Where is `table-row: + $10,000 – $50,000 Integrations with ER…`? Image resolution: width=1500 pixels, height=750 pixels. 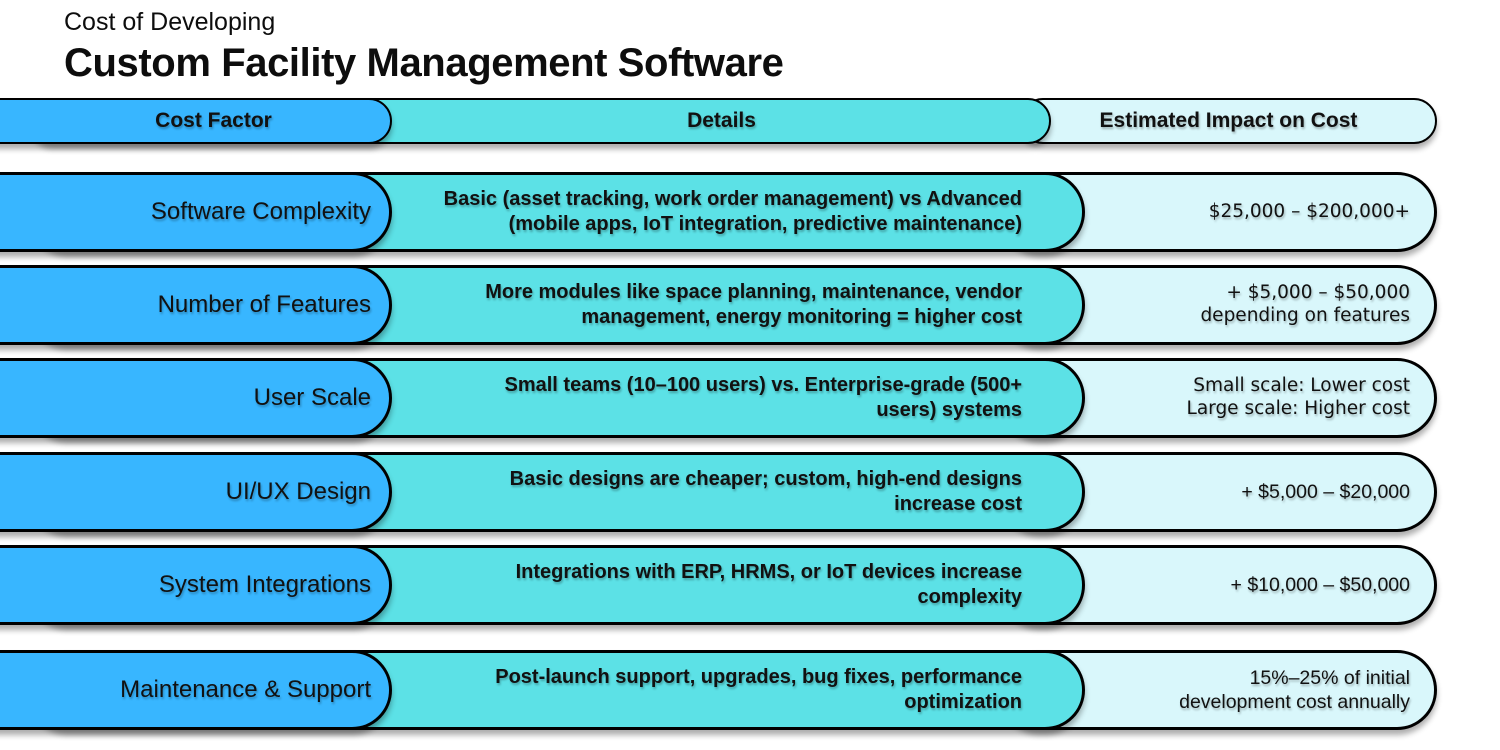
table-row: + $10,000 – $50,000 Integrations with ER… is located at coordinates (750, 585).